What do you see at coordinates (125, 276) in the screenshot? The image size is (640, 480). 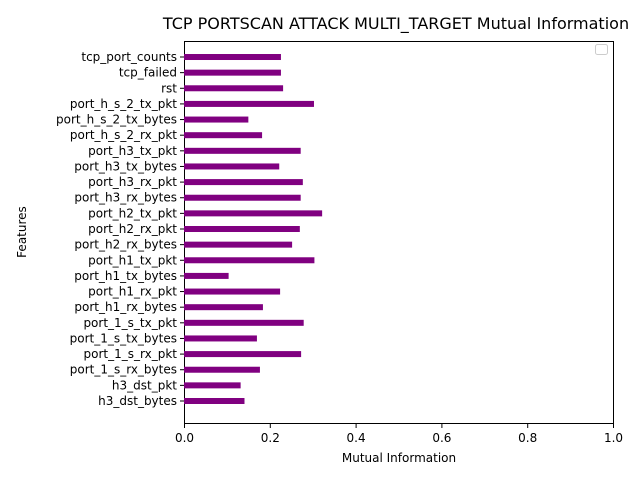 I see `y-tick-label: port_h1_tx_bytes` at bounding box center [125, 276].